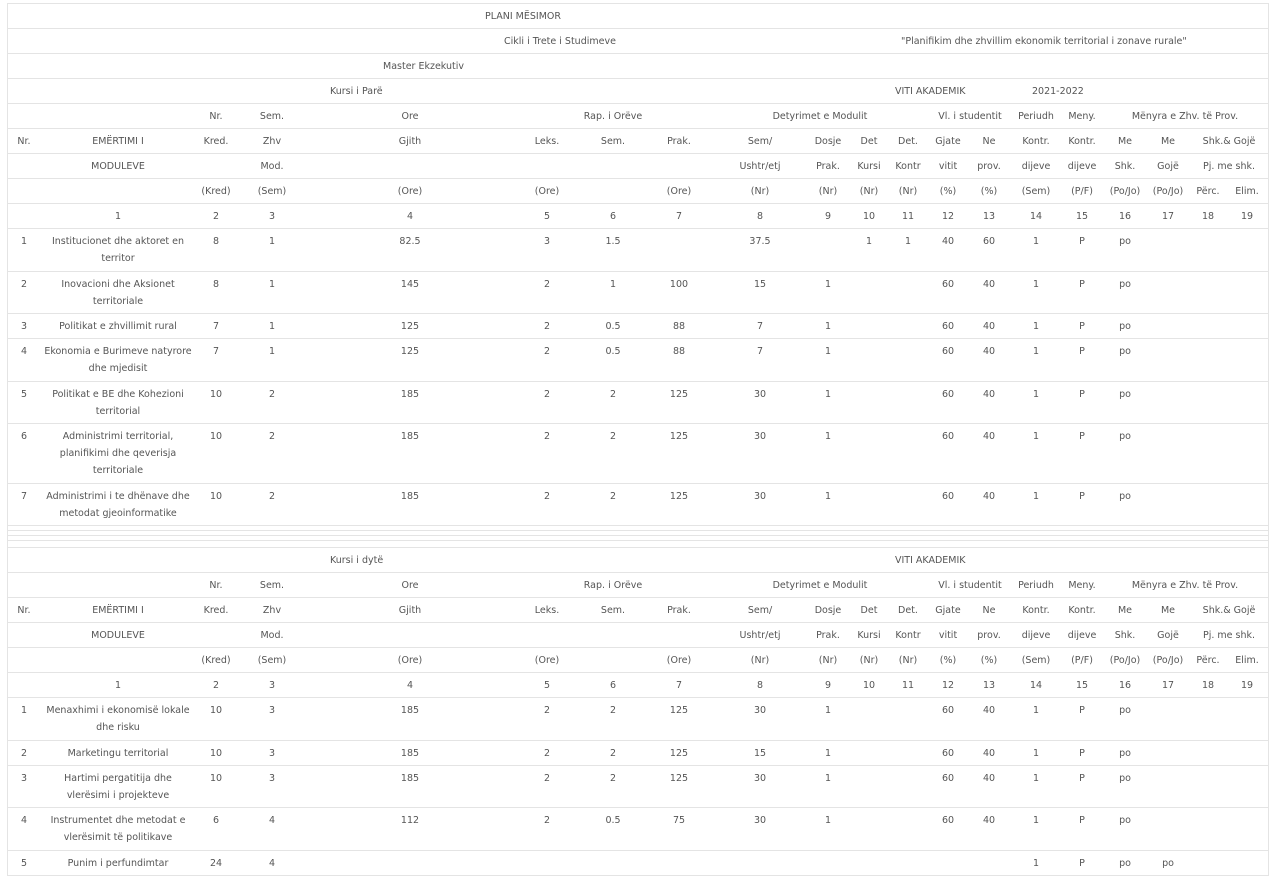 Image resolution: width=1277 pixels, height=886 pixels. I want to click on y2-column-number: 4, so click(410, 685).